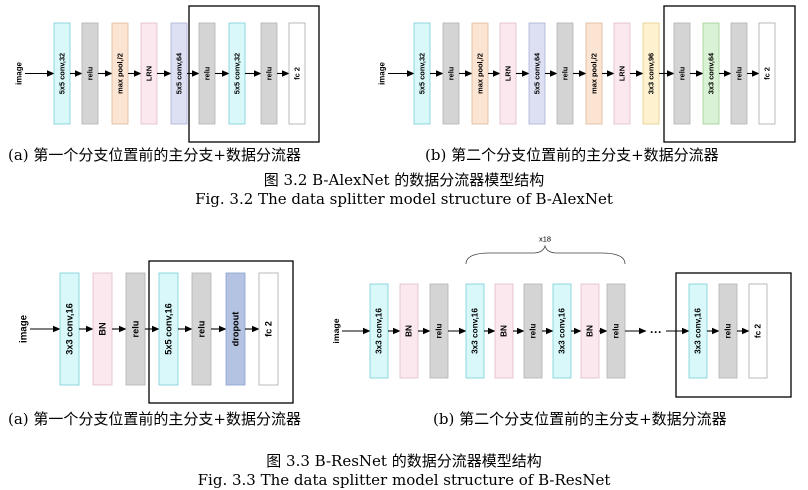  I want to click on caption-3-2-a: (a) 第一个分支位置前的主分支+数据分流器, so click(154, 155).